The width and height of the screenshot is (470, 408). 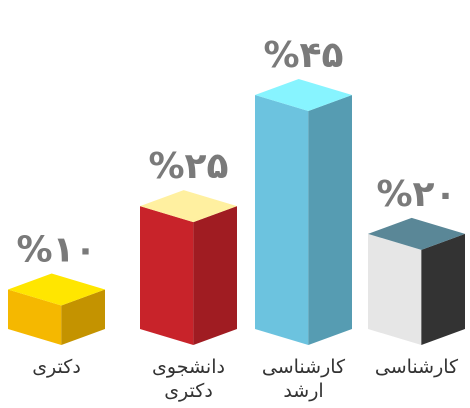 I want to click on category-label: دکتری, so click(x=56, y=367).